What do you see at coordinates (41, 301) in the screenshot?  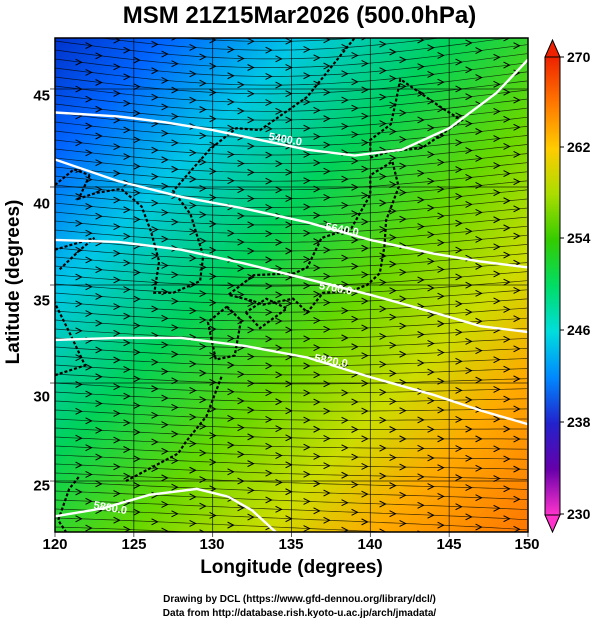 I see `y-tick-label: 35` at bounding box center [41, 301].